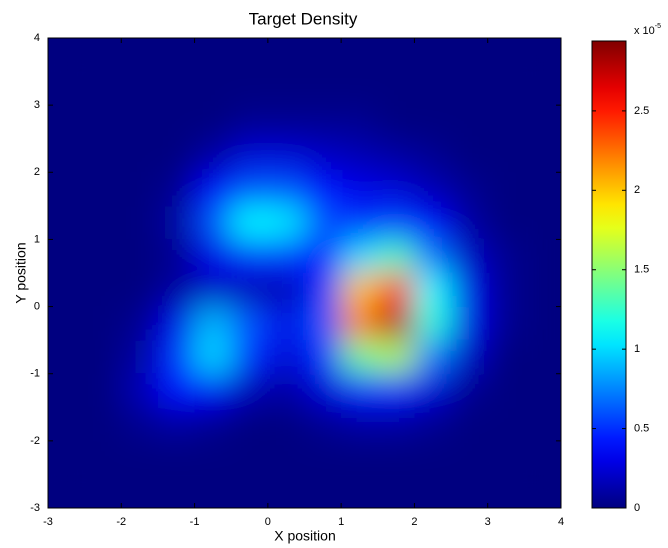 The width and height of the screenshot is (668, 548). Describe the element at coordinates (35, 508) in the screenshot. I see `y-tick-label: -3` at that location.